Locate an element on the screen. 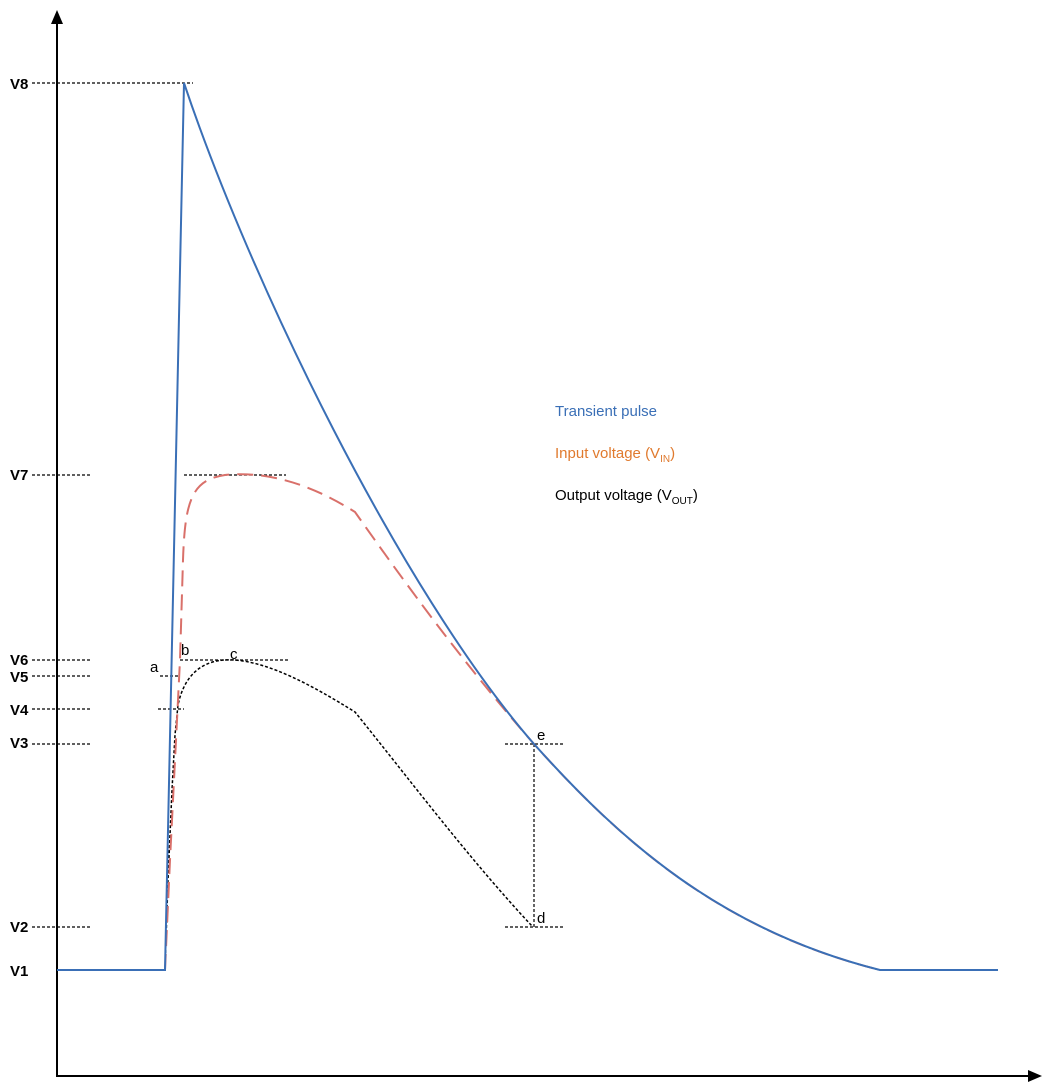 This screenshot has width=1042, height=1086. level-label-v6: V6 is located at coordinates (19, 660).